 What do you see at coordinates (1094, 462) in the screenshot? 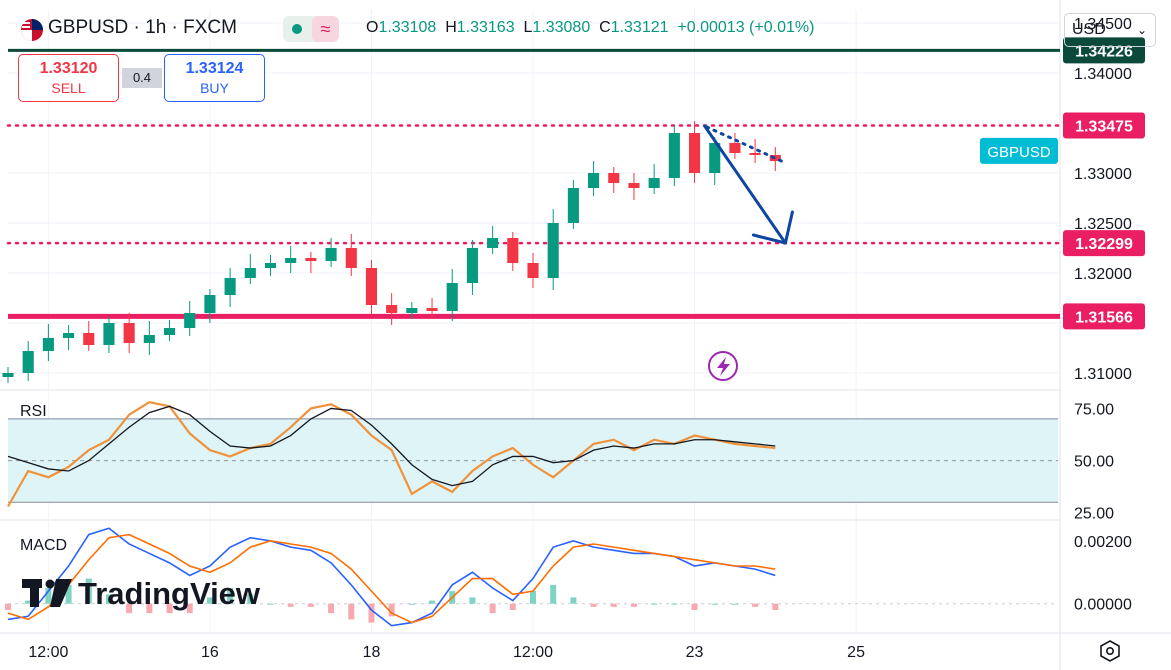
I see `rsi-y-tick-label: 50.00` at bounding box center [1094, 462].